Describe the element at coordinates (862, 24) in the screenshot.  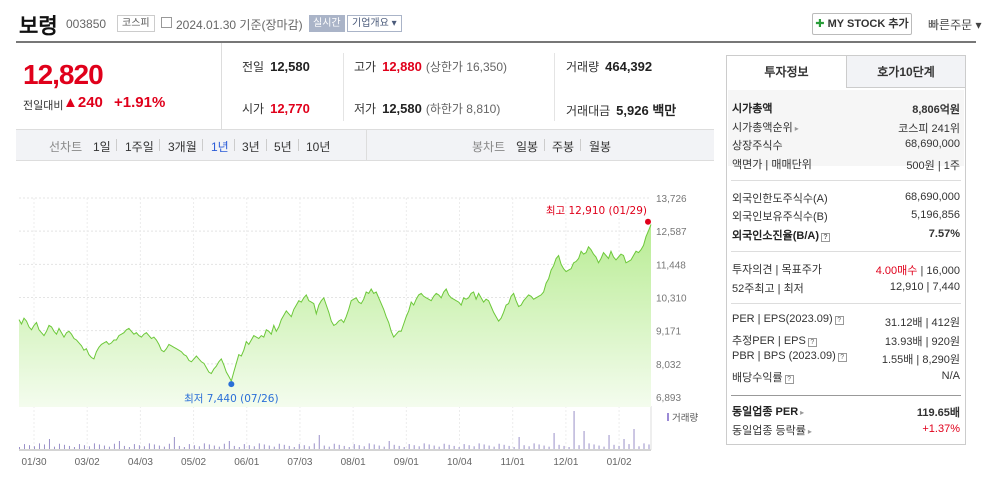
I see `my-stock-add-button: ✚ MY STOCK 추가` at that location.